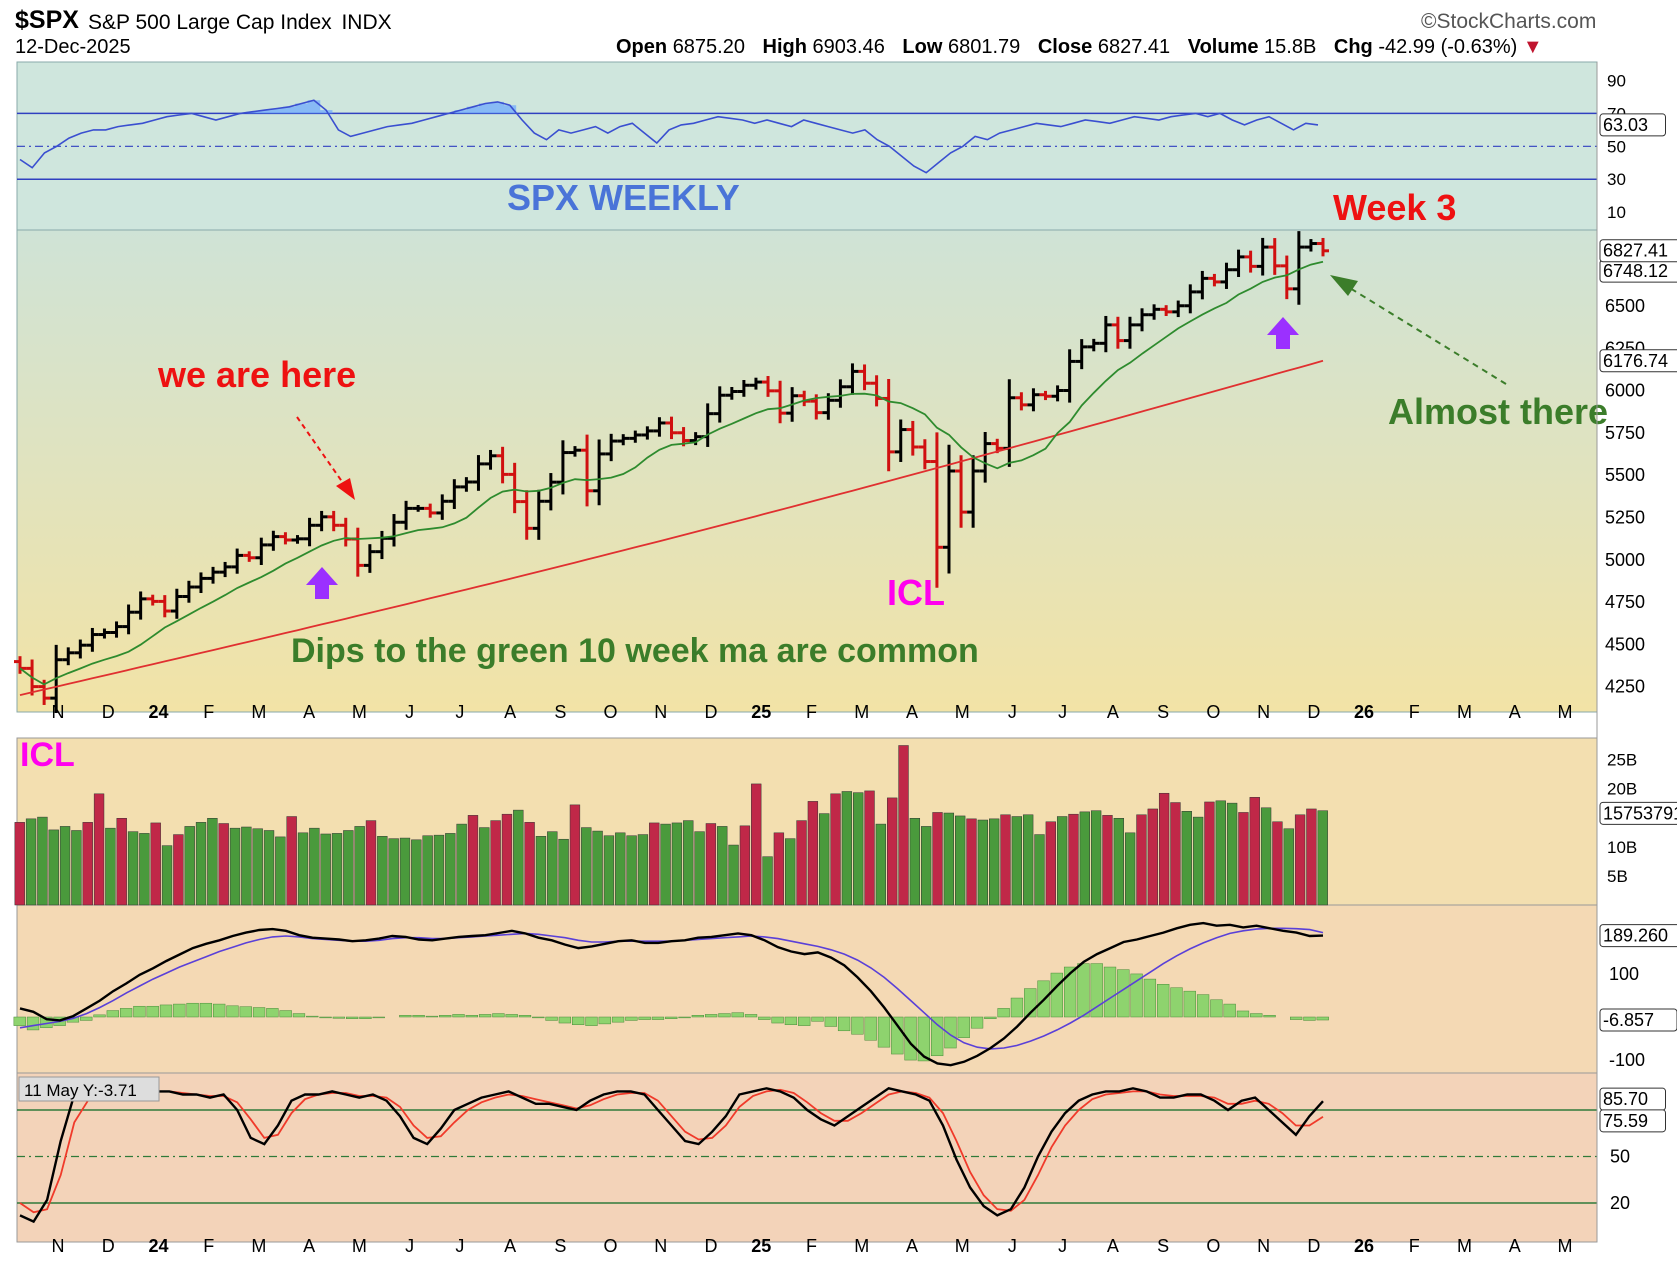  What do you see at coordinates (1638, 361) in the screenshot?
I see `ma40-value-label-box` at bounding box center [1638, 361].